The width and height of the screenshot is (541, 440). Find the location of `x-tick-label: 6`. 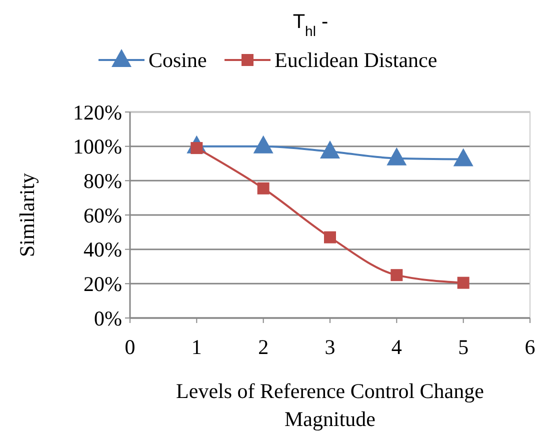

x-tick-label: 6 is located at coordinates (530, 347).